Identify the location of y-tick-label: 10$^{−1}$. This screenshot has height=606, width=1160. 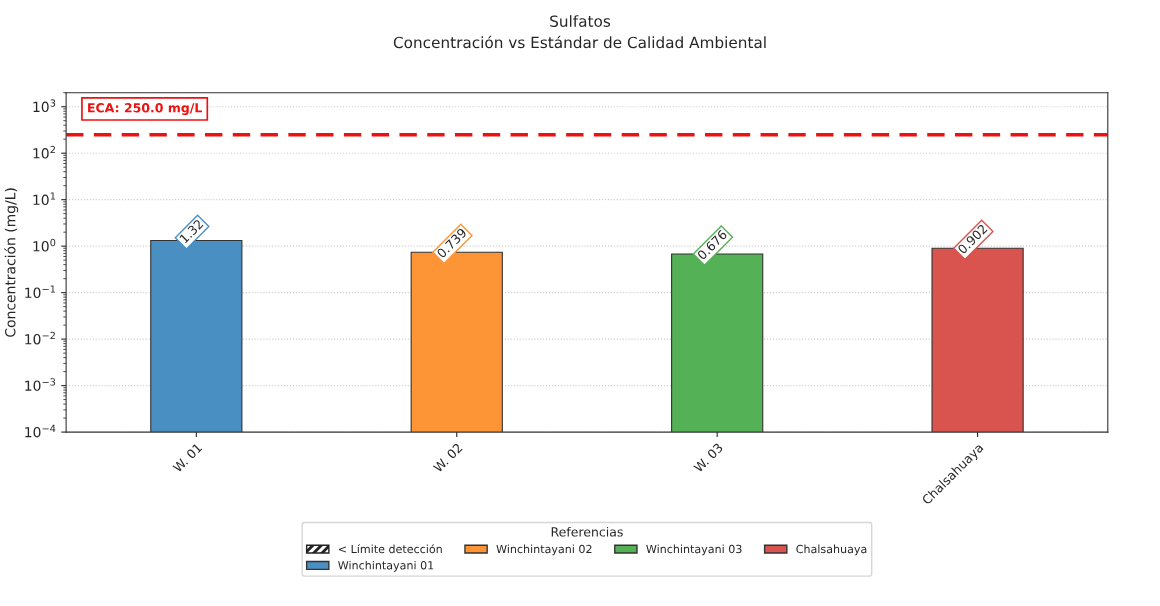
(40, 292).